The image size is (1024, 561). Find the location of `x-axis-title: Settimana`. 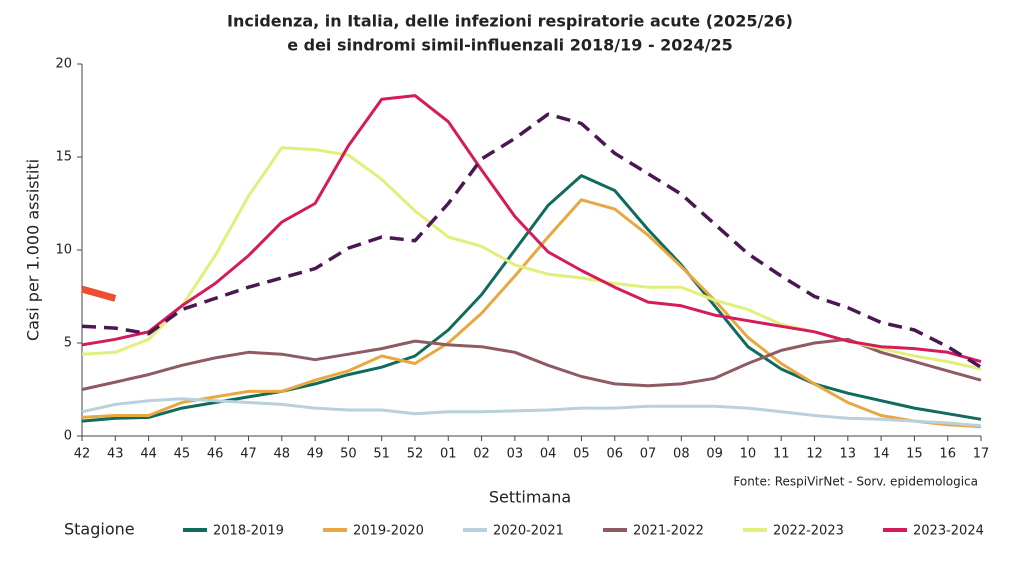

x-axis-title: Settimana is located at coordinates (530, 497).